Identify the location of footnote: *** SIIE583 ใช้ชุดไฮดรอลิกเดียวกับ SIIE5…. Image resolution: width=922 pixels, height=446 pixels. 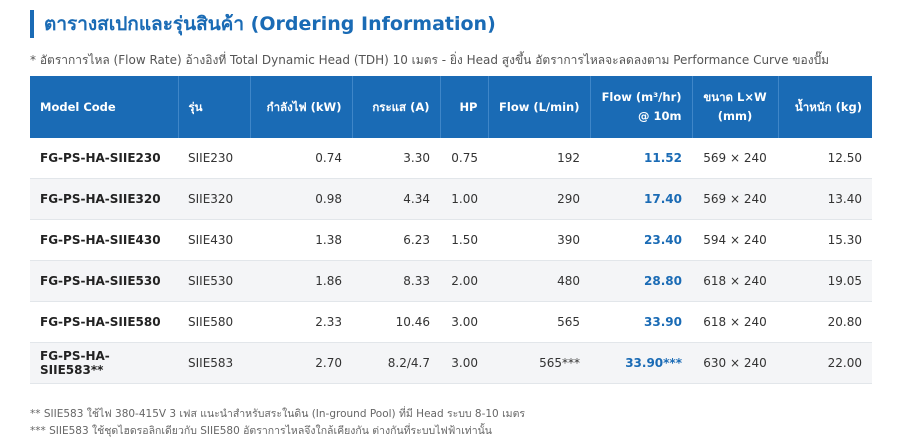
(261, 431).